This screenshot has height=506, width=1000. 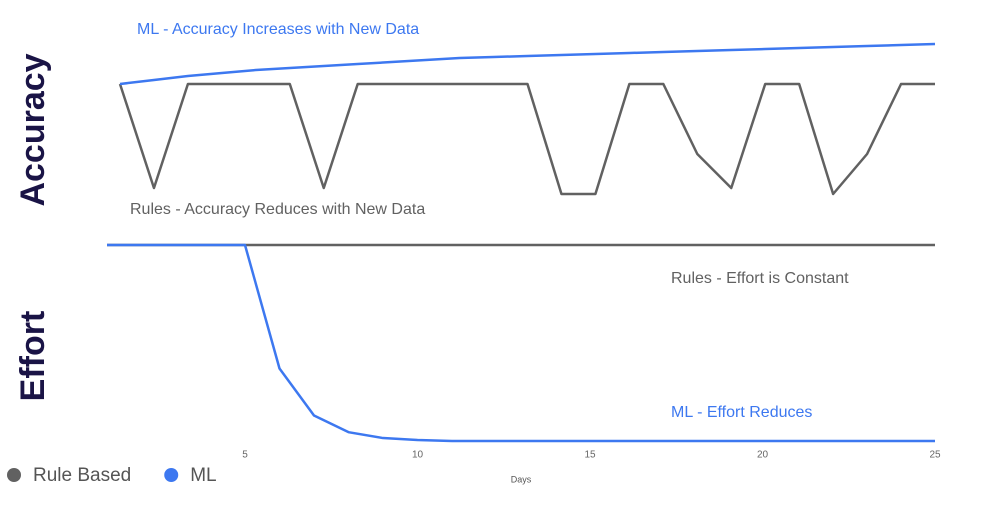 What do you see at coordinates (245, 455) in the screenshot?
I see `x-tick-label: 5` at bounding box center [245, 455].